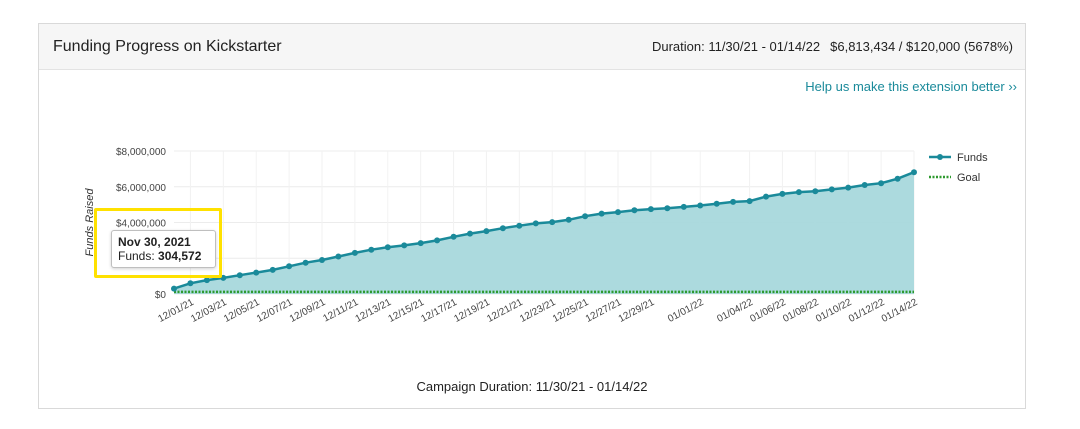  Describe the element at coordinates (768, 311) in the screenshot. I see `x-tick-label: 01/06/22` at that location.